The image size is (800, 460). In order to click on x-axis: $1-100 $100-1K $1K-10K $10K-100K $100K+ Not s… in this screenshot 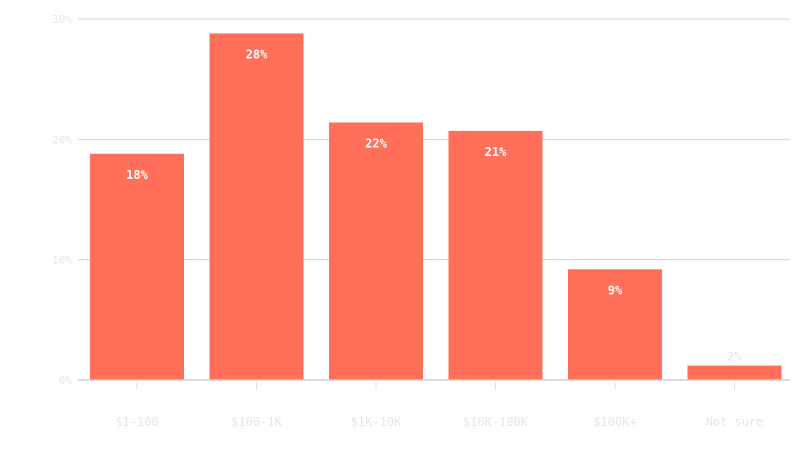, I will do `click(434, 404)`.